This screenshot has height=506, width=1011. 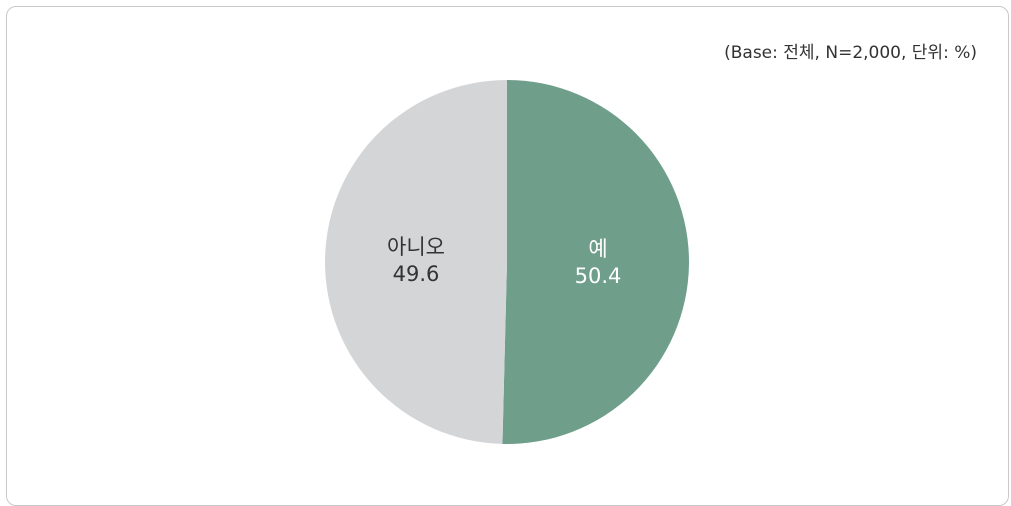 What do you see at coordinates (595, 262) in the screenshot?
I see `pie-slice-yes` at bounding box center [595, 262].